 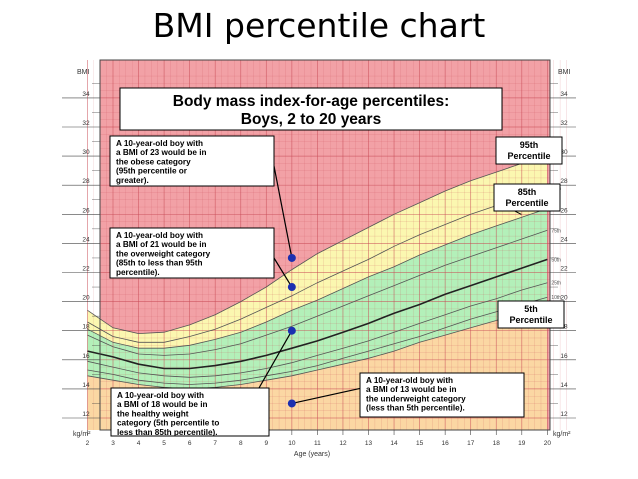 What do you see at coordinates (86, 327) in the screenshot?
I see `y-tick-label-left: 18` at bounding box center [86, 327].